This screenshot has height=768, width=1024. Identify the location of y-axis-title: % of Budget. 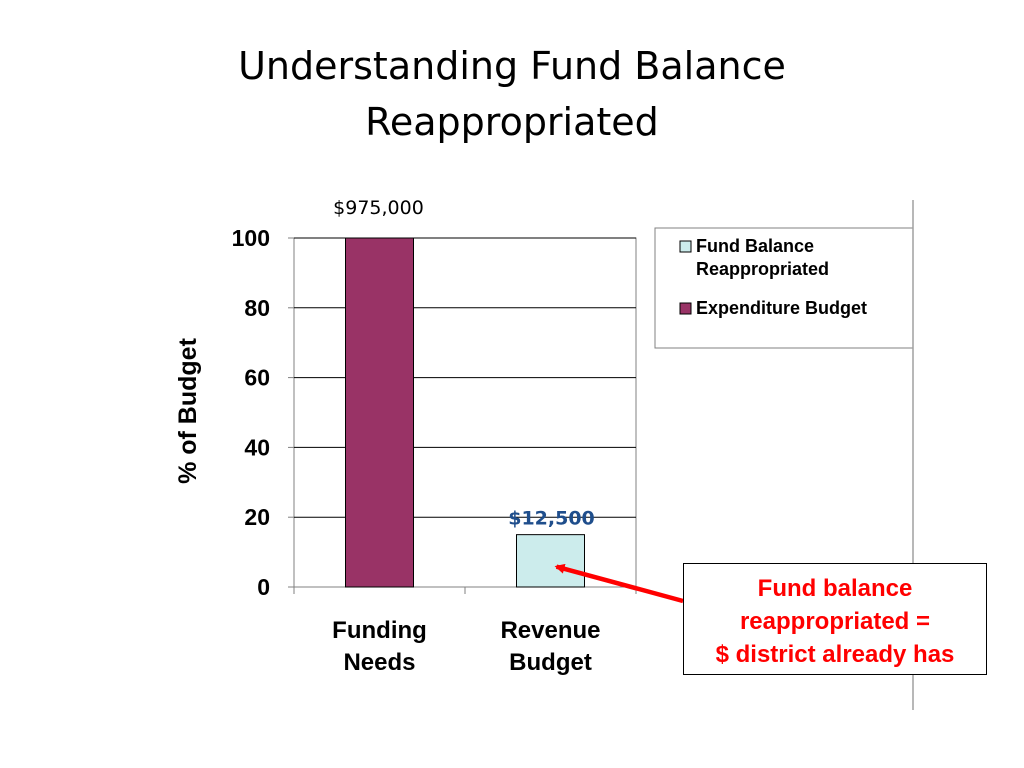
(188, 410).